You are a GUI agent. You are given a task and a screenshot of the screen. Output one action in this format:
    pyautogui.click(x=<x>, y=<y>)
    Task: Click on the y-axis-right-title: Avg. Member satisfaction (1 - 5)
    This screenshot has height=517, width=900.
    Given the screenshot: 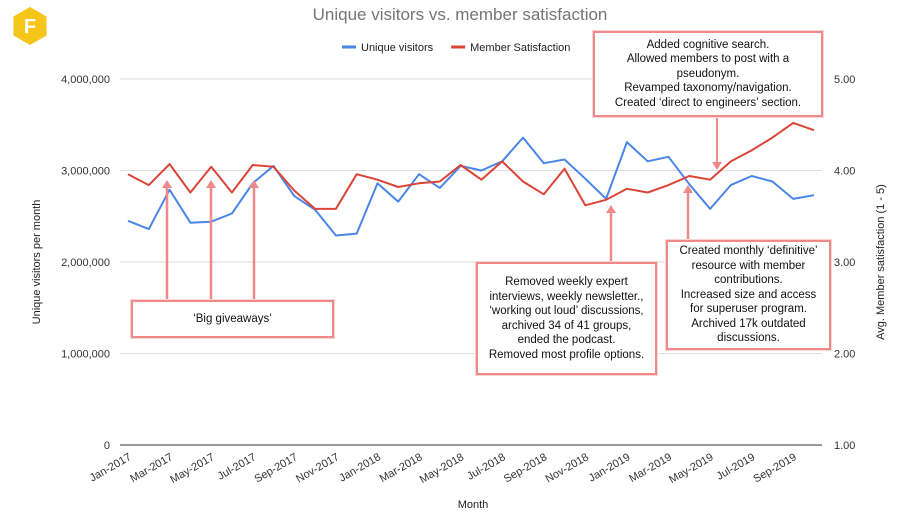 What is the action you would take?
    pyautogui.click(x=881, y=262)
    